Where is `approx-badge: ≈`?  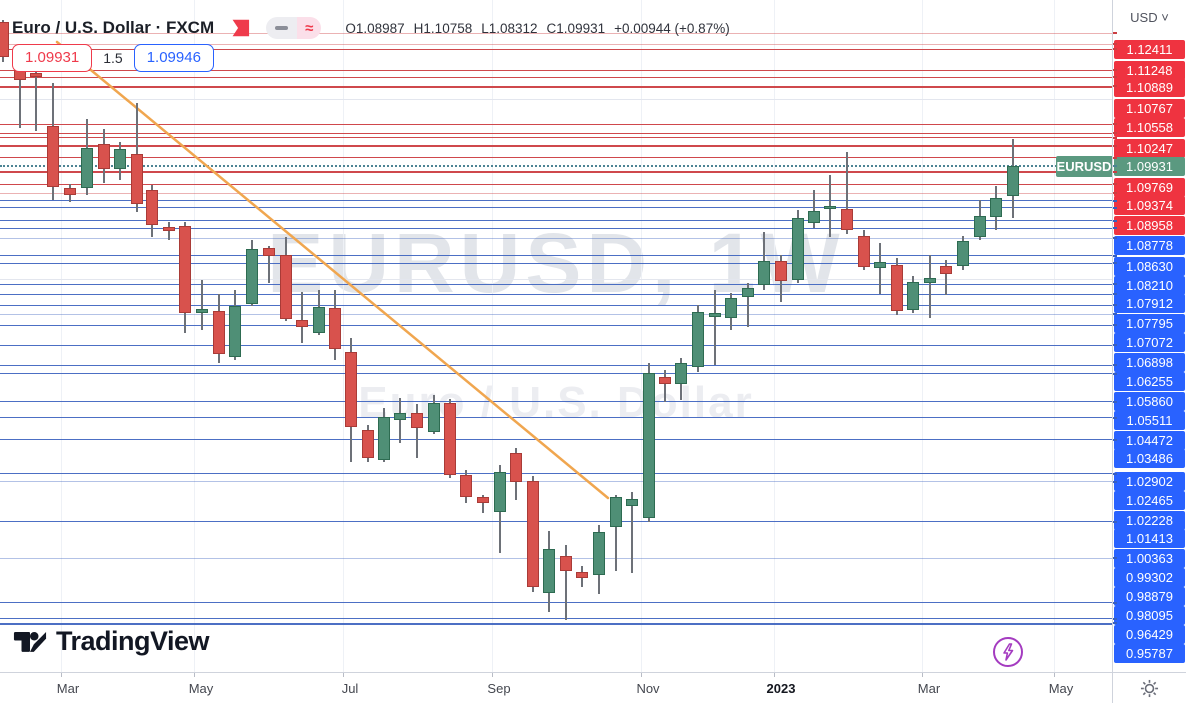
approx-badge: ≈ is located at coordinates (309, 28).